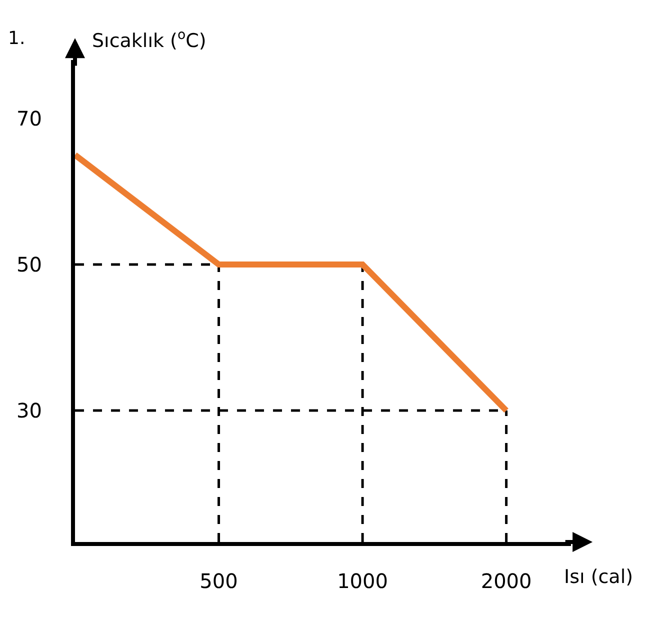  I want to click on x-tick-label: 1000, so click(362, 581).